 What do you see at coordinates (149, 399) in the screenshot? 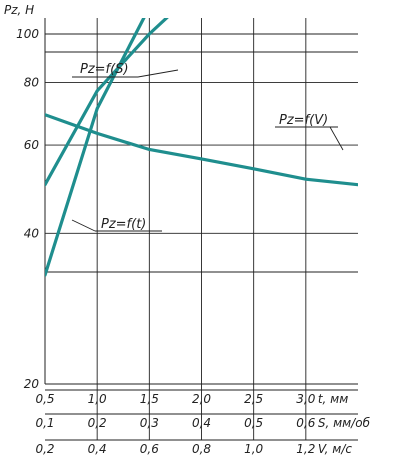
I see `x-tick-label-t: 1,5` at bounding box center [149, 399].